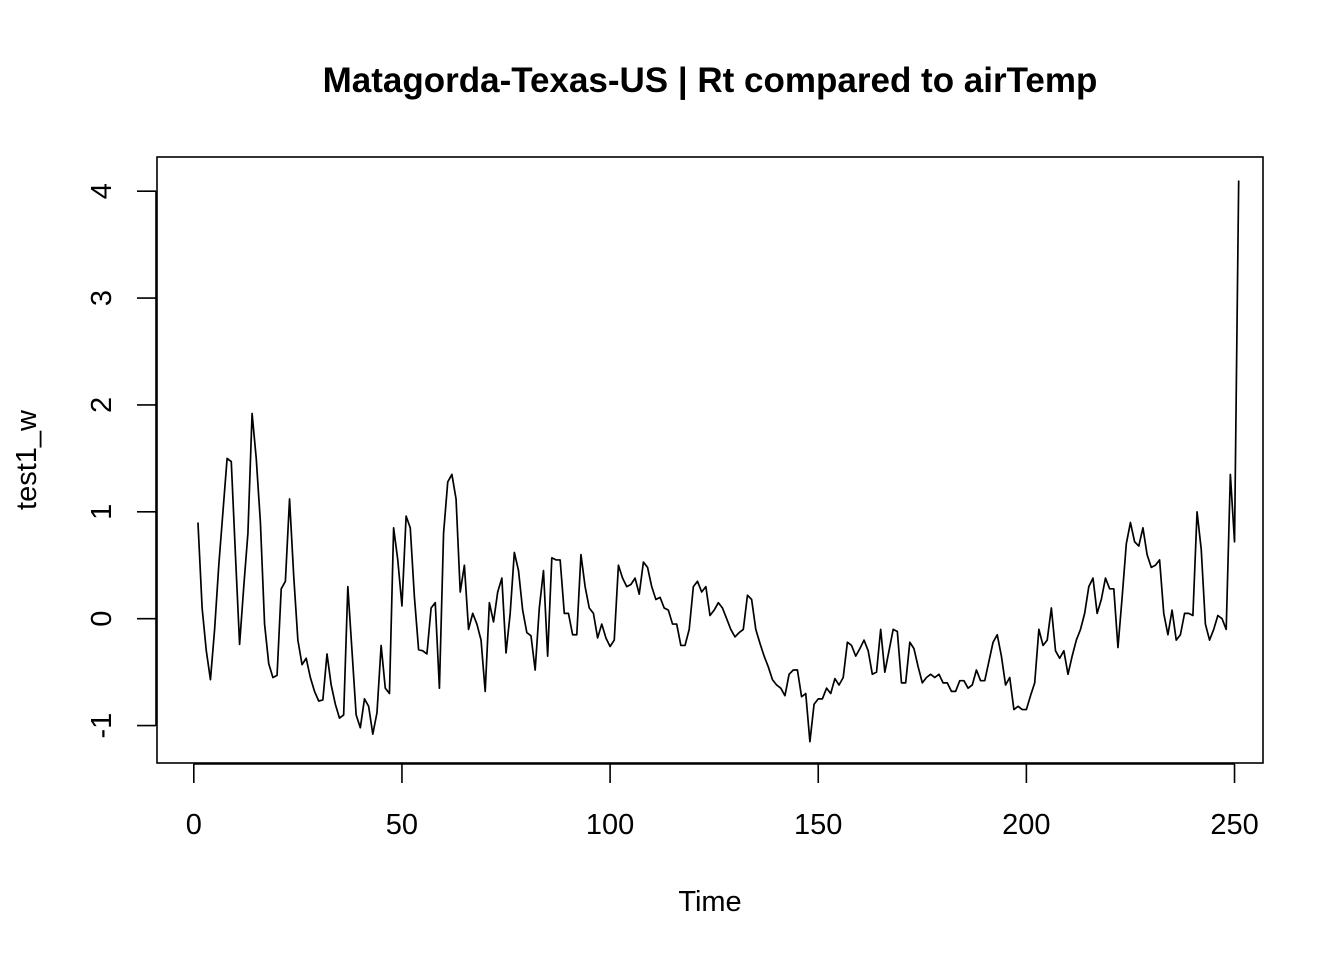 The image size is (1344, 960). Describe the element at coordinates (121, 461) in the screenshot. I see `y-axis: -1 0 1 2 3 4` at that location.